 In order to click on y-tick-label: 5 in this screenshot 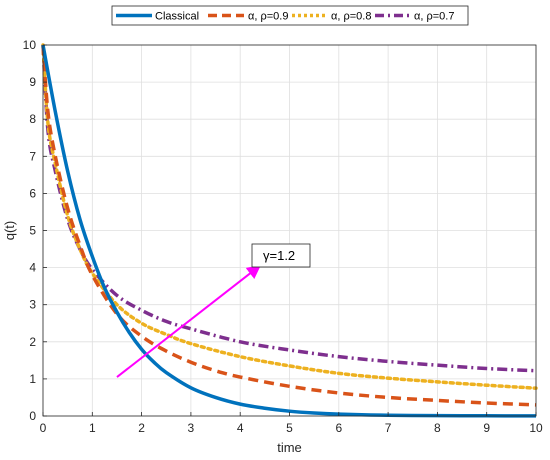, I will do `click(32, 231)`.